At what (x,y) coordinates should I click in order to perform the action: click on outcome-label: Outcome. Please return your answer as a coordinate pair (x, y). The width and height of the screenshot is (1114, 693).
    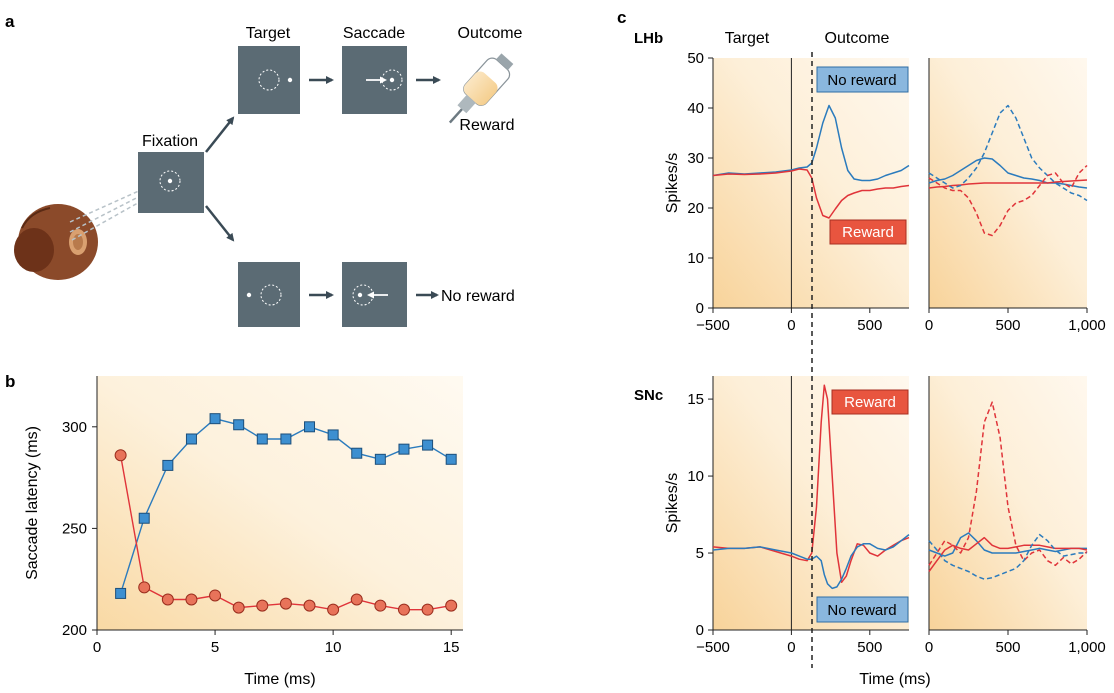
    Looking at the image, I should click on (490, 33).